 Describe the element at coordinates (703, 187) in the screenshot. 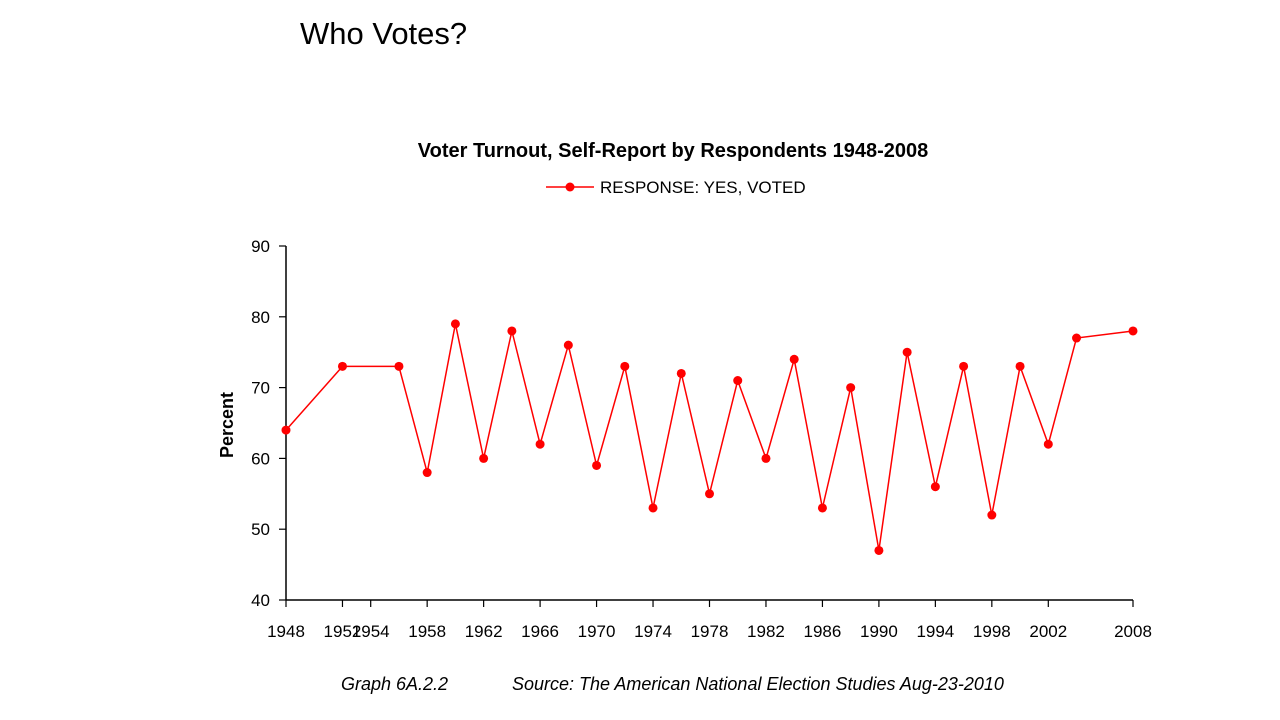

I see `legend-label: RESPONSE: YES, VOTED` at that location.